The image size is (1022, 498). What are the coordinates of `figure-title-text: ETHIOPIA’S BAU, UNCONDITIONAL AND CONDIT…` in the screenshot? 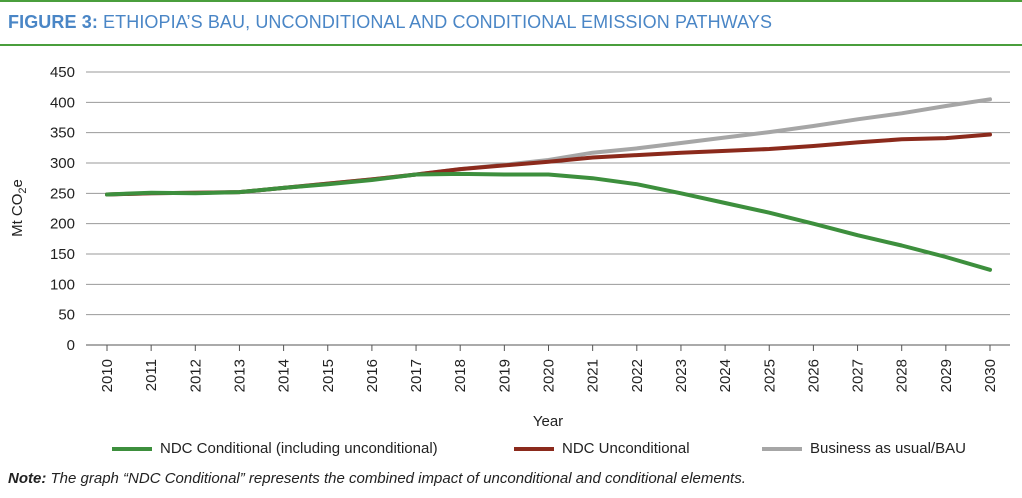 It's located at (438, 22).